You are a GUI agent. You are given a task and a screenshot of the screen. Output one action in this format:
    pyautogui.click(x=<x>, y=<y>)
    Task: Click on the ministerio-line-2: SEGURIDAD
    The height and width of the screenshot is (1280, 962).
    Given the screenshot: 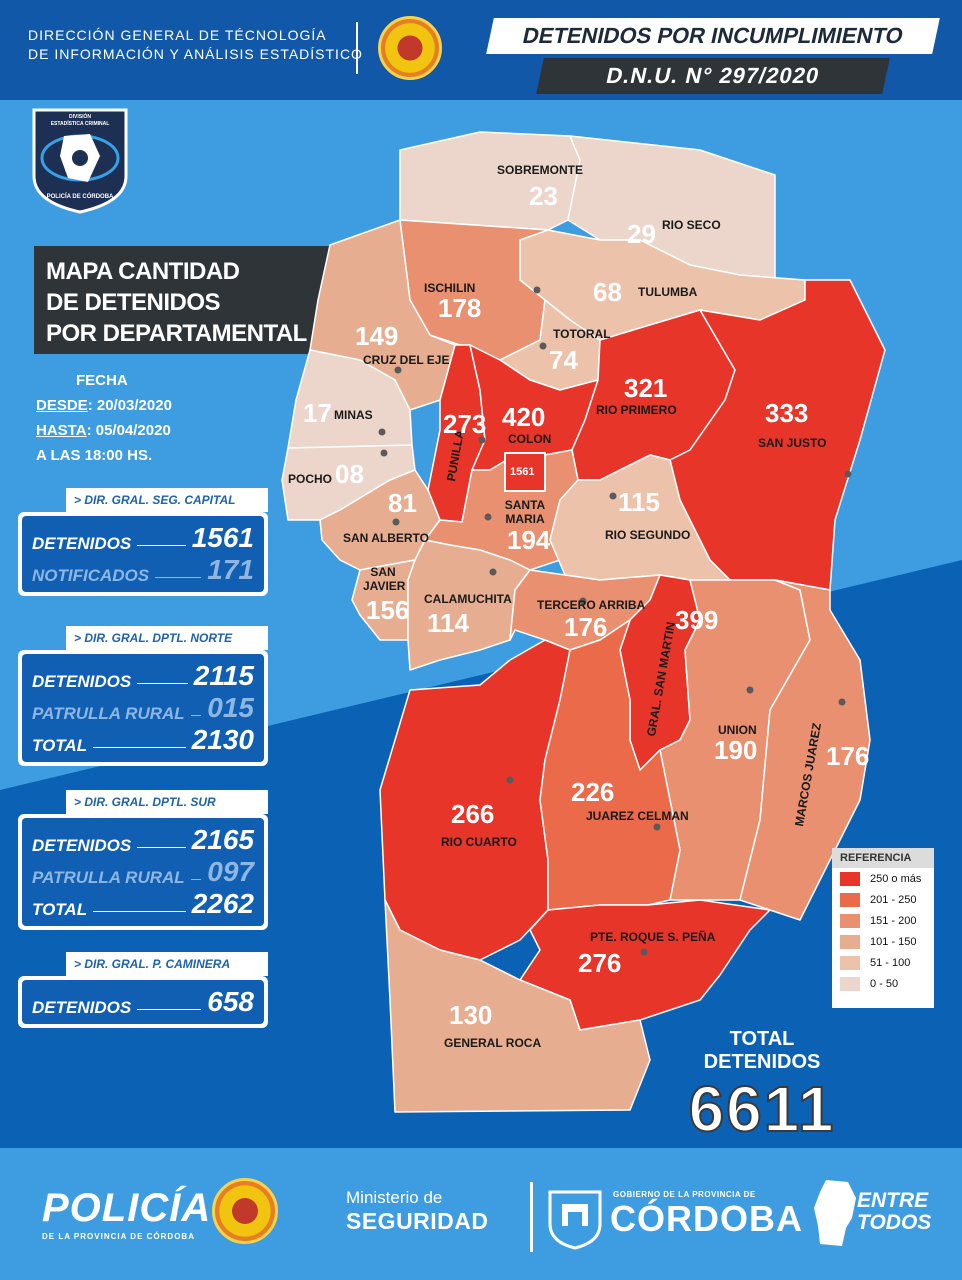 What is the action you would take?
    pyautogui.click(x=417, y=1221)
    